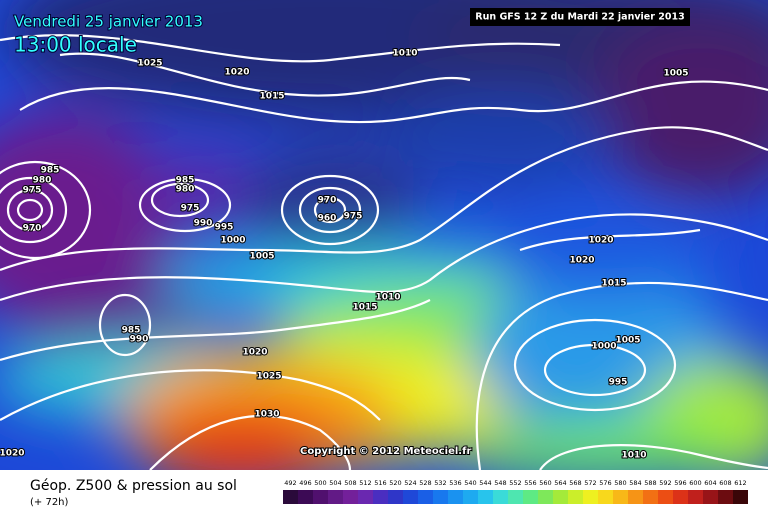  What do you see at coordinates (485, 483) in the screenshot?
I see `legend-label: 544` at bounding box center [485, 483].